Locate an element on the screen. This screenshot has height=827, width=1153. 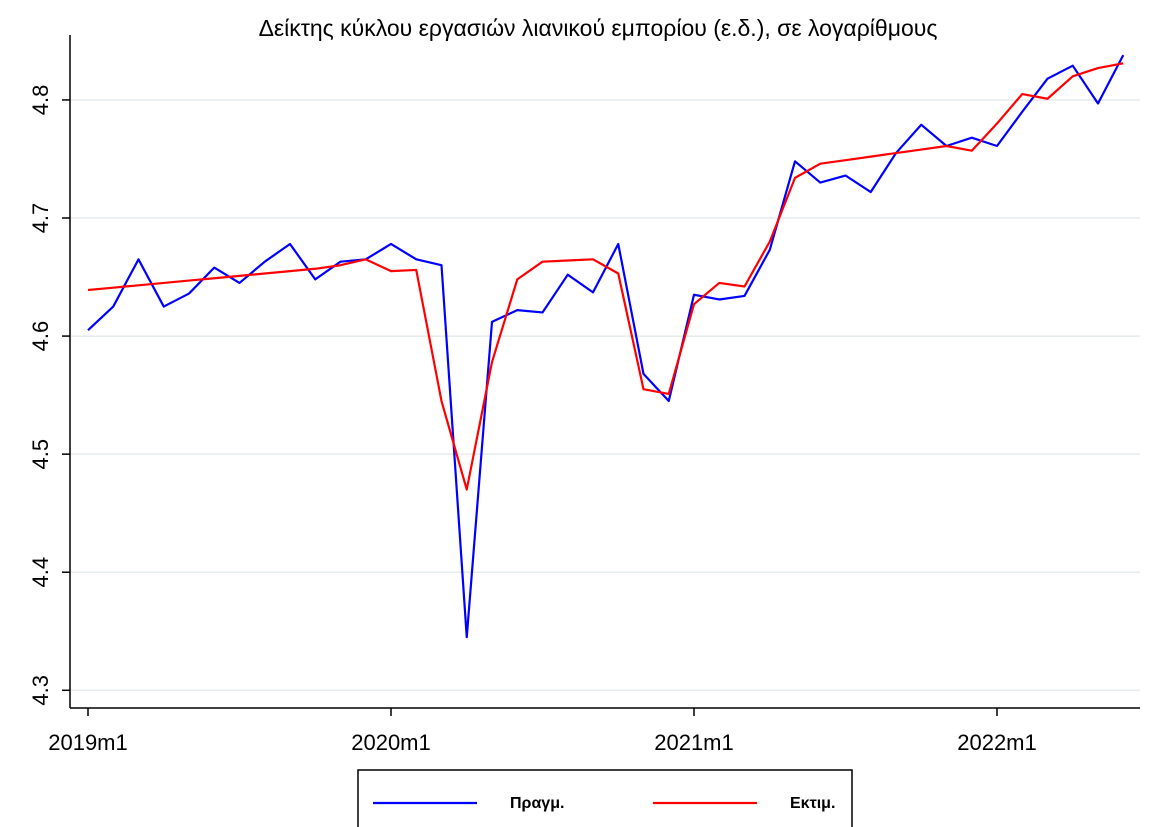
y-tick-label: 4.8 is located at coordinates (40, 100).